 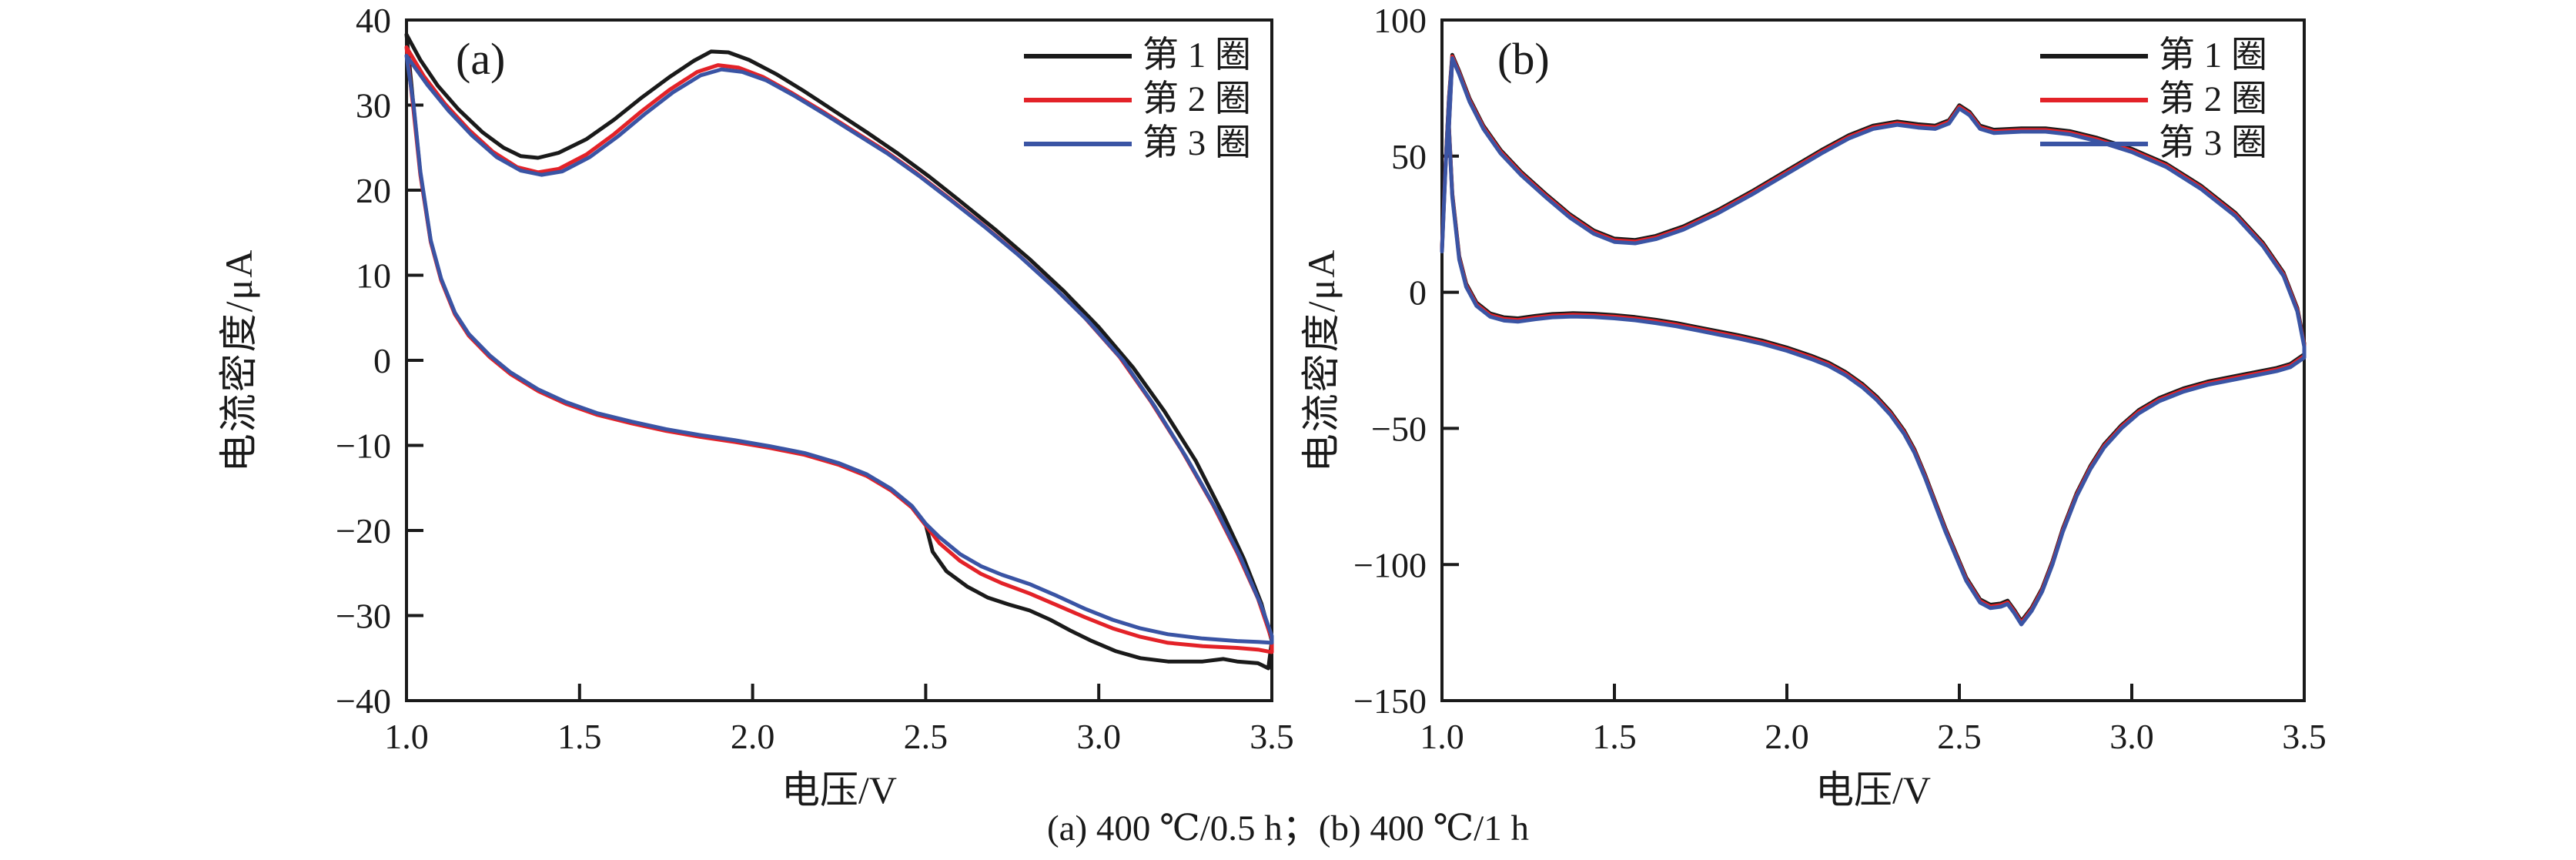 What do you see at coordinates (2132, 736) in the screenshot?
I see `x-tick-label-b: 3.0` at bounding box center [2132, 736].